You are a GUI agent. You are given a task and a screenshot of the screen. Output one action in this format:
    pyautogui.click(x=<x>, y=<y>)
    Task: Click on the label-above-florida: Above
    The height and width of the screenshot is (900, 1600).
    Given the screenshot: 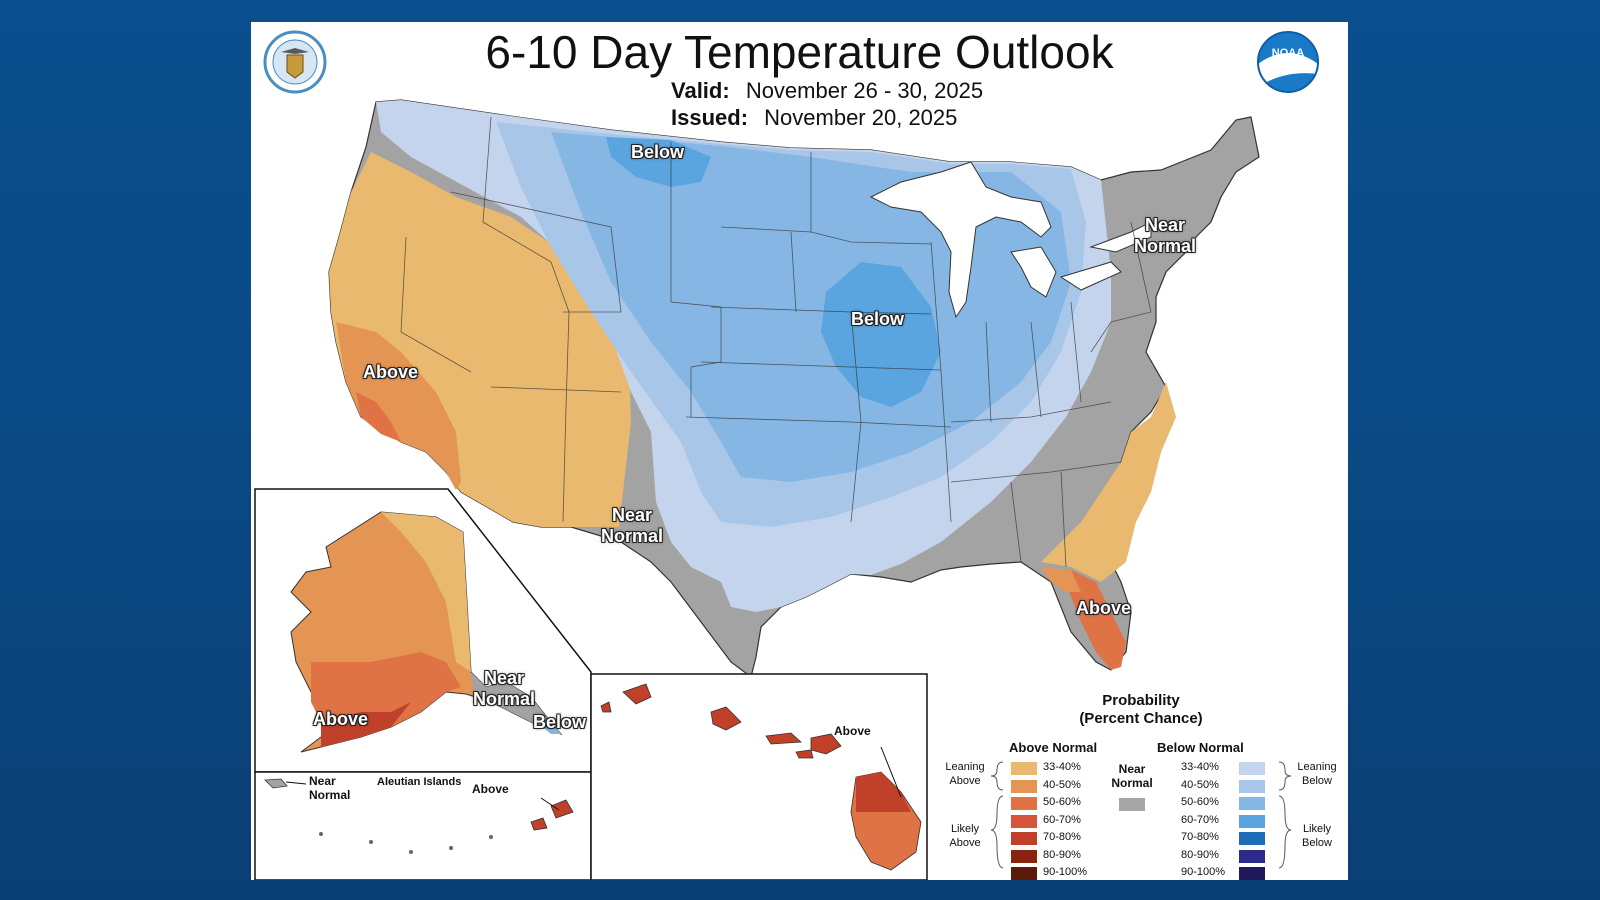 What is the action you would take?
    pyautogui.click(x=1104, y=608)
    